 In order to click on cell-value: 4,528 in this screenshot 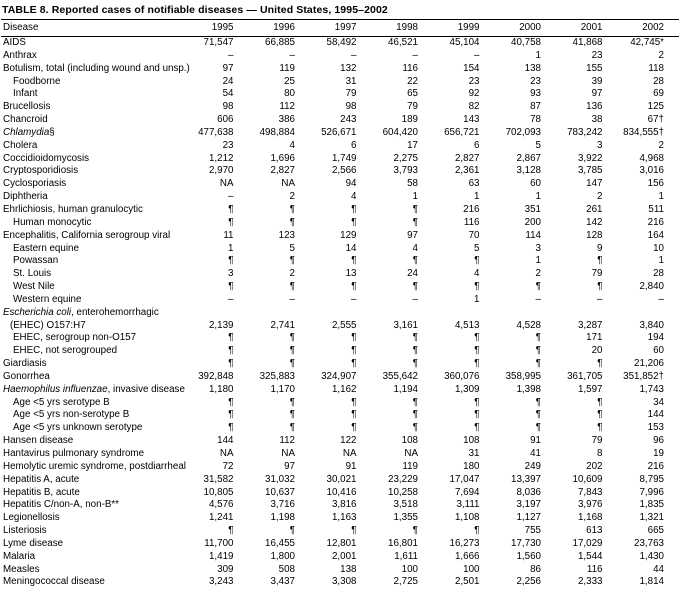, I will do `click(528, 325)`.